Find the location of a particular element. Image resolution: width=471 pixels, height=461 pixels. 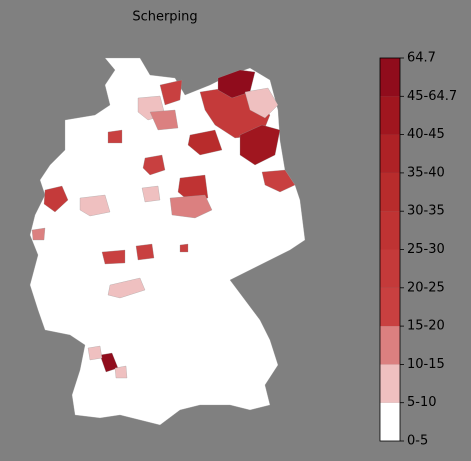

colorbar-label: 40-45 is located at coordinates (426, 134).